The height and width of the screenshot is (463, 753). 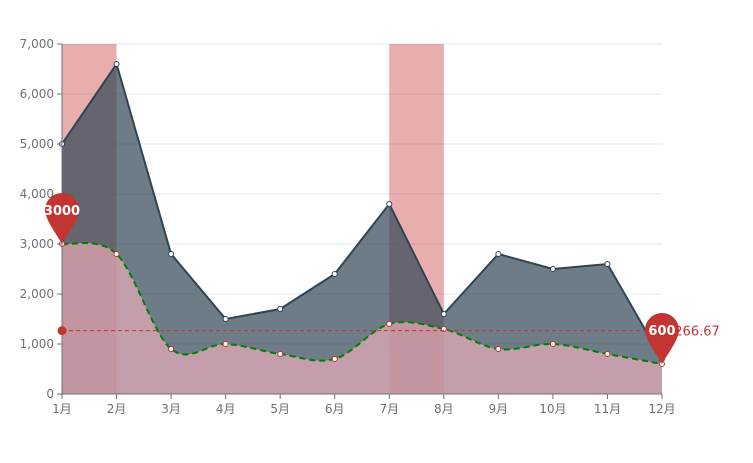 What do you see at coordinates (226, 409) in the screenshot?
I see `x-tick-label: 4月` at bounding box center [226, 409].